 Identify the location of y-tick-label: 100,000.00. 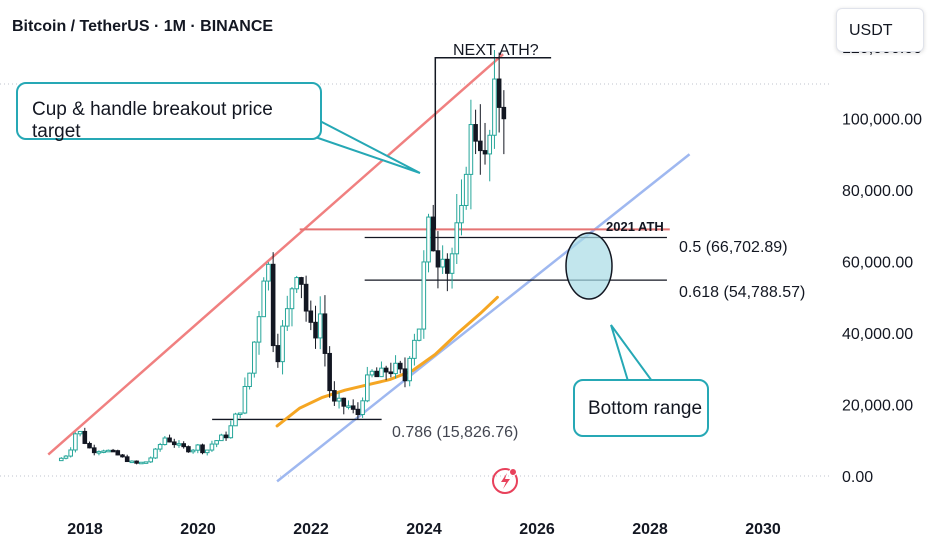
(882, 120).